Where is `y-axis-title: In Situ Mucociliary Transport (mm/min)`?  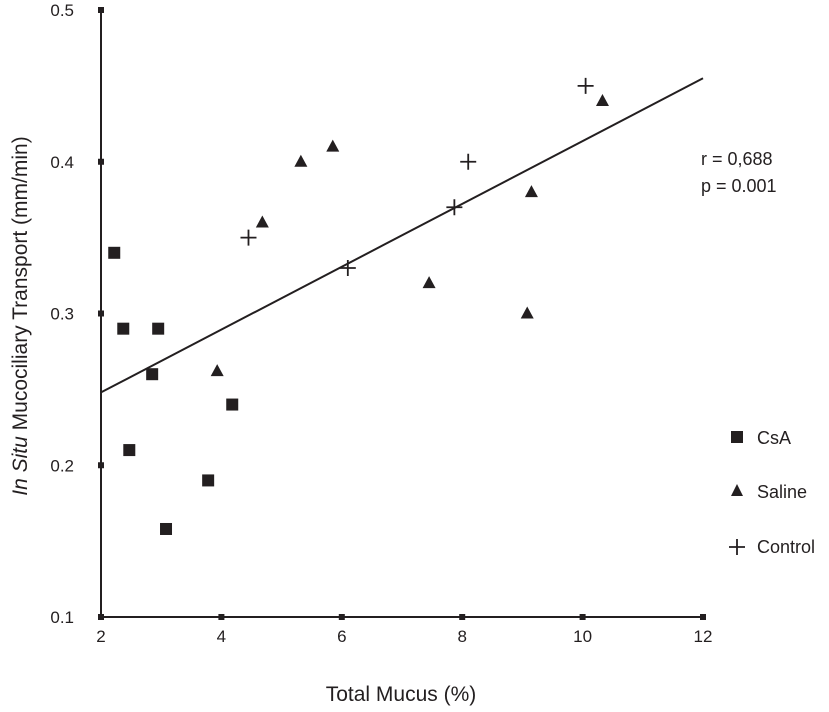
y-axis-title: In Situ Mucociliary Transport (mm/min) is located at coordinates (20, 315).